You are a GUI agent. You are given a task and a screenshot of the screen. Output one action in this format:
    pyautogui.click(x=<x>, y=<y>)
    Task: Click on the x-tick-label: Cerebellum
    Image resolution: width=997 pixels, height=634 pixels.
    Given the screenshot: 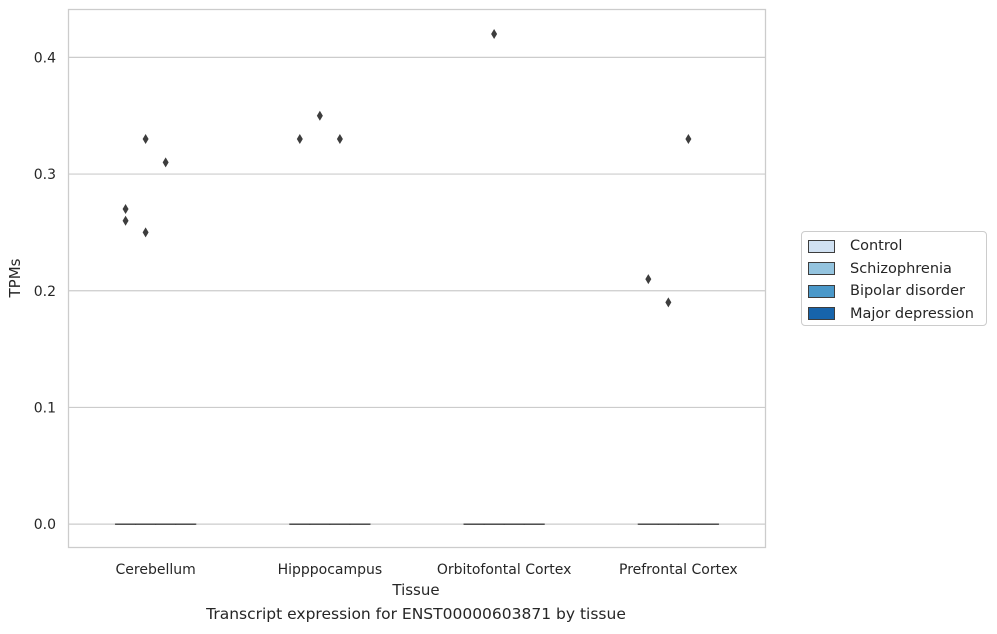 What is the action you would take?
    pyautogui.click(x=156, y=570)
    